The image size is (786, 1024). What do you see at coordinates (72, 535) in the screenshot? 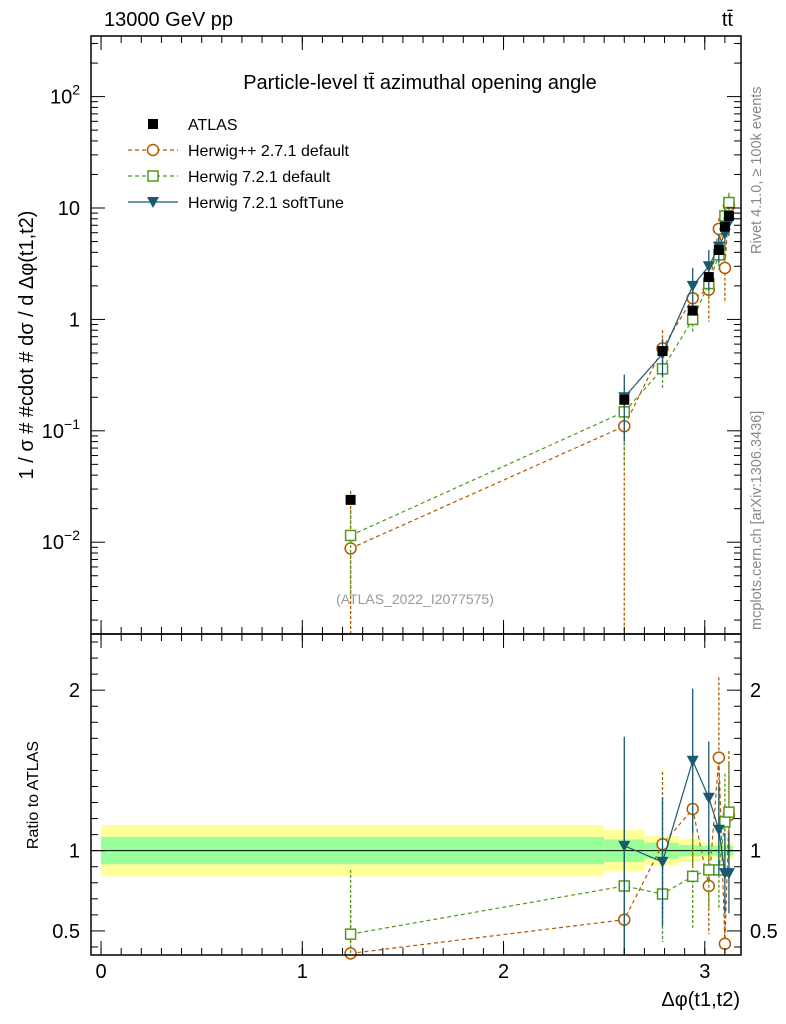
I see `y-tick-exponent: −2` at bounding box center [72, 535].